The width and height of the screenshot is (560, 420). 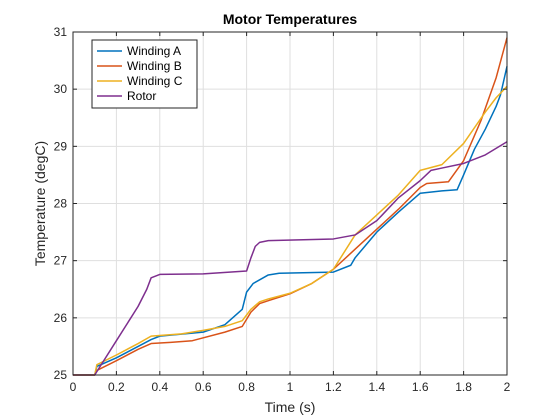 What do you see at coordinates (420, 387) in the screenshot?
I see `x-tick-label: 1.6` at bounding box center [420, 387].